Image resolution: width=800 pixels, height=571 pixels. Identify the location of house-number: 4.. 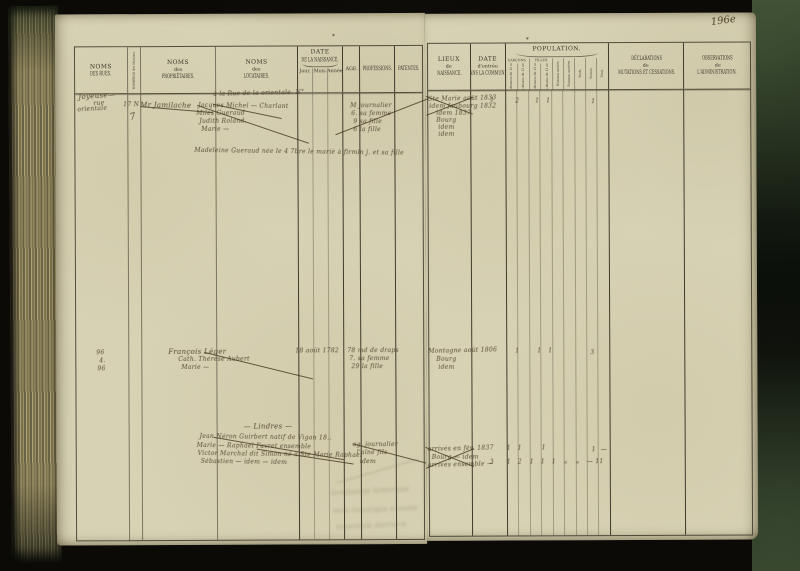
(102, 361).